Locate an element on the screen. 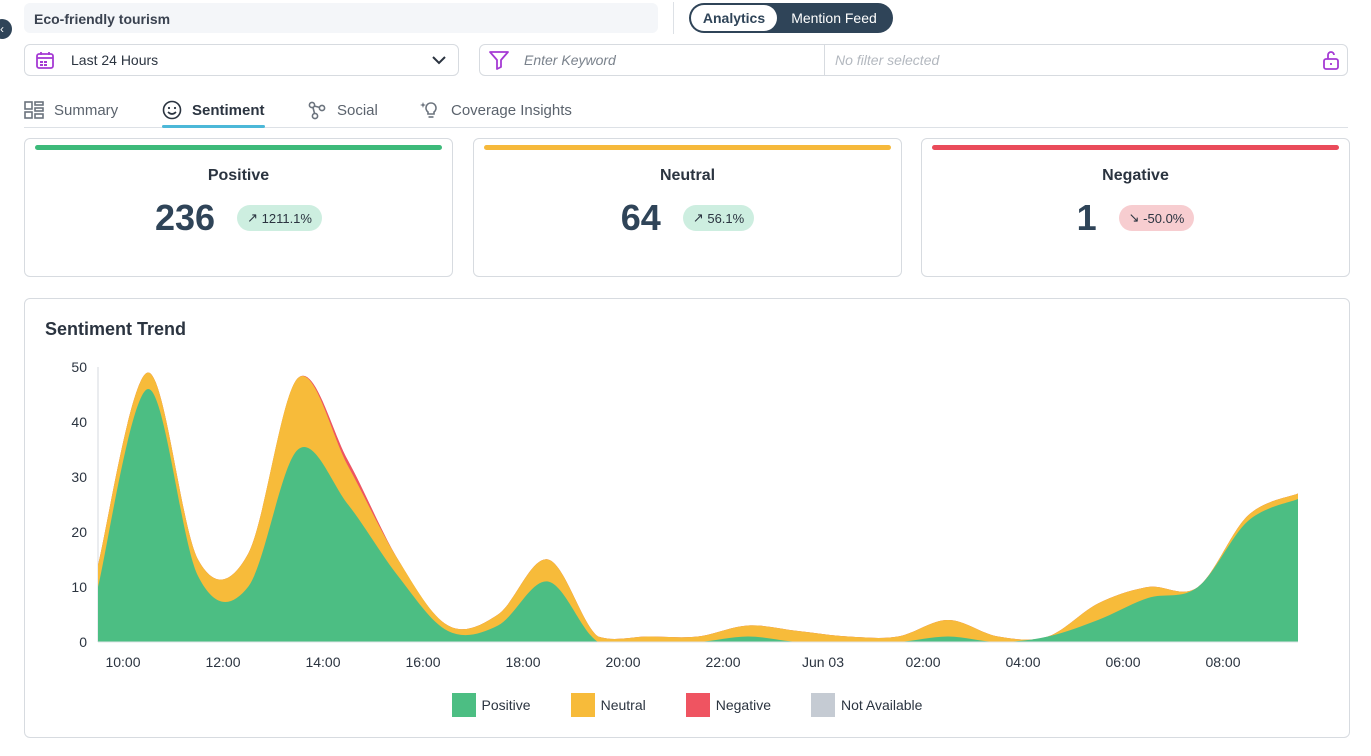 This screenshot has width=1371, height=756. analytics-toggle-option: Analytics is located at coordinates (734, 18).